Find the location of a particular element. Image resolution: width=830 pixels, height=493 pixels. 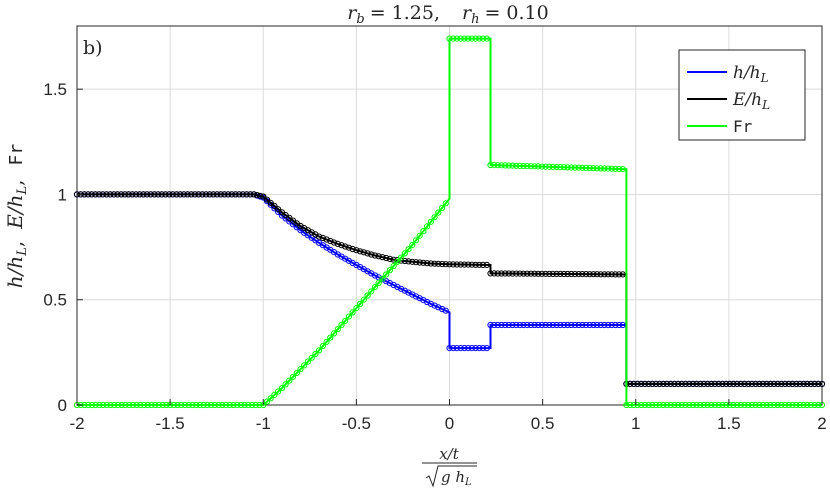

xlabel-sqrt-sign is located at coordinates (451, 476).